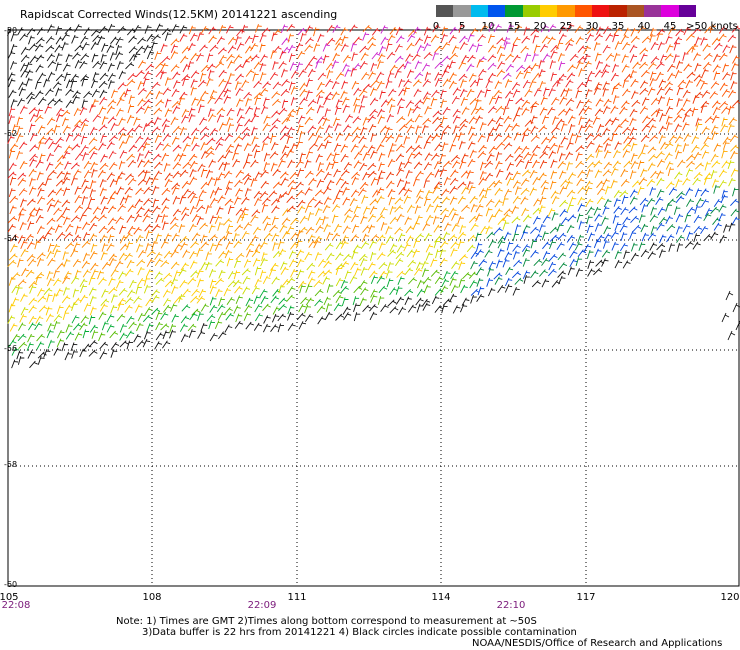 The height and width of the screenshot is (650, 740). I want to click on lon-label: 114, so click(441, 597).